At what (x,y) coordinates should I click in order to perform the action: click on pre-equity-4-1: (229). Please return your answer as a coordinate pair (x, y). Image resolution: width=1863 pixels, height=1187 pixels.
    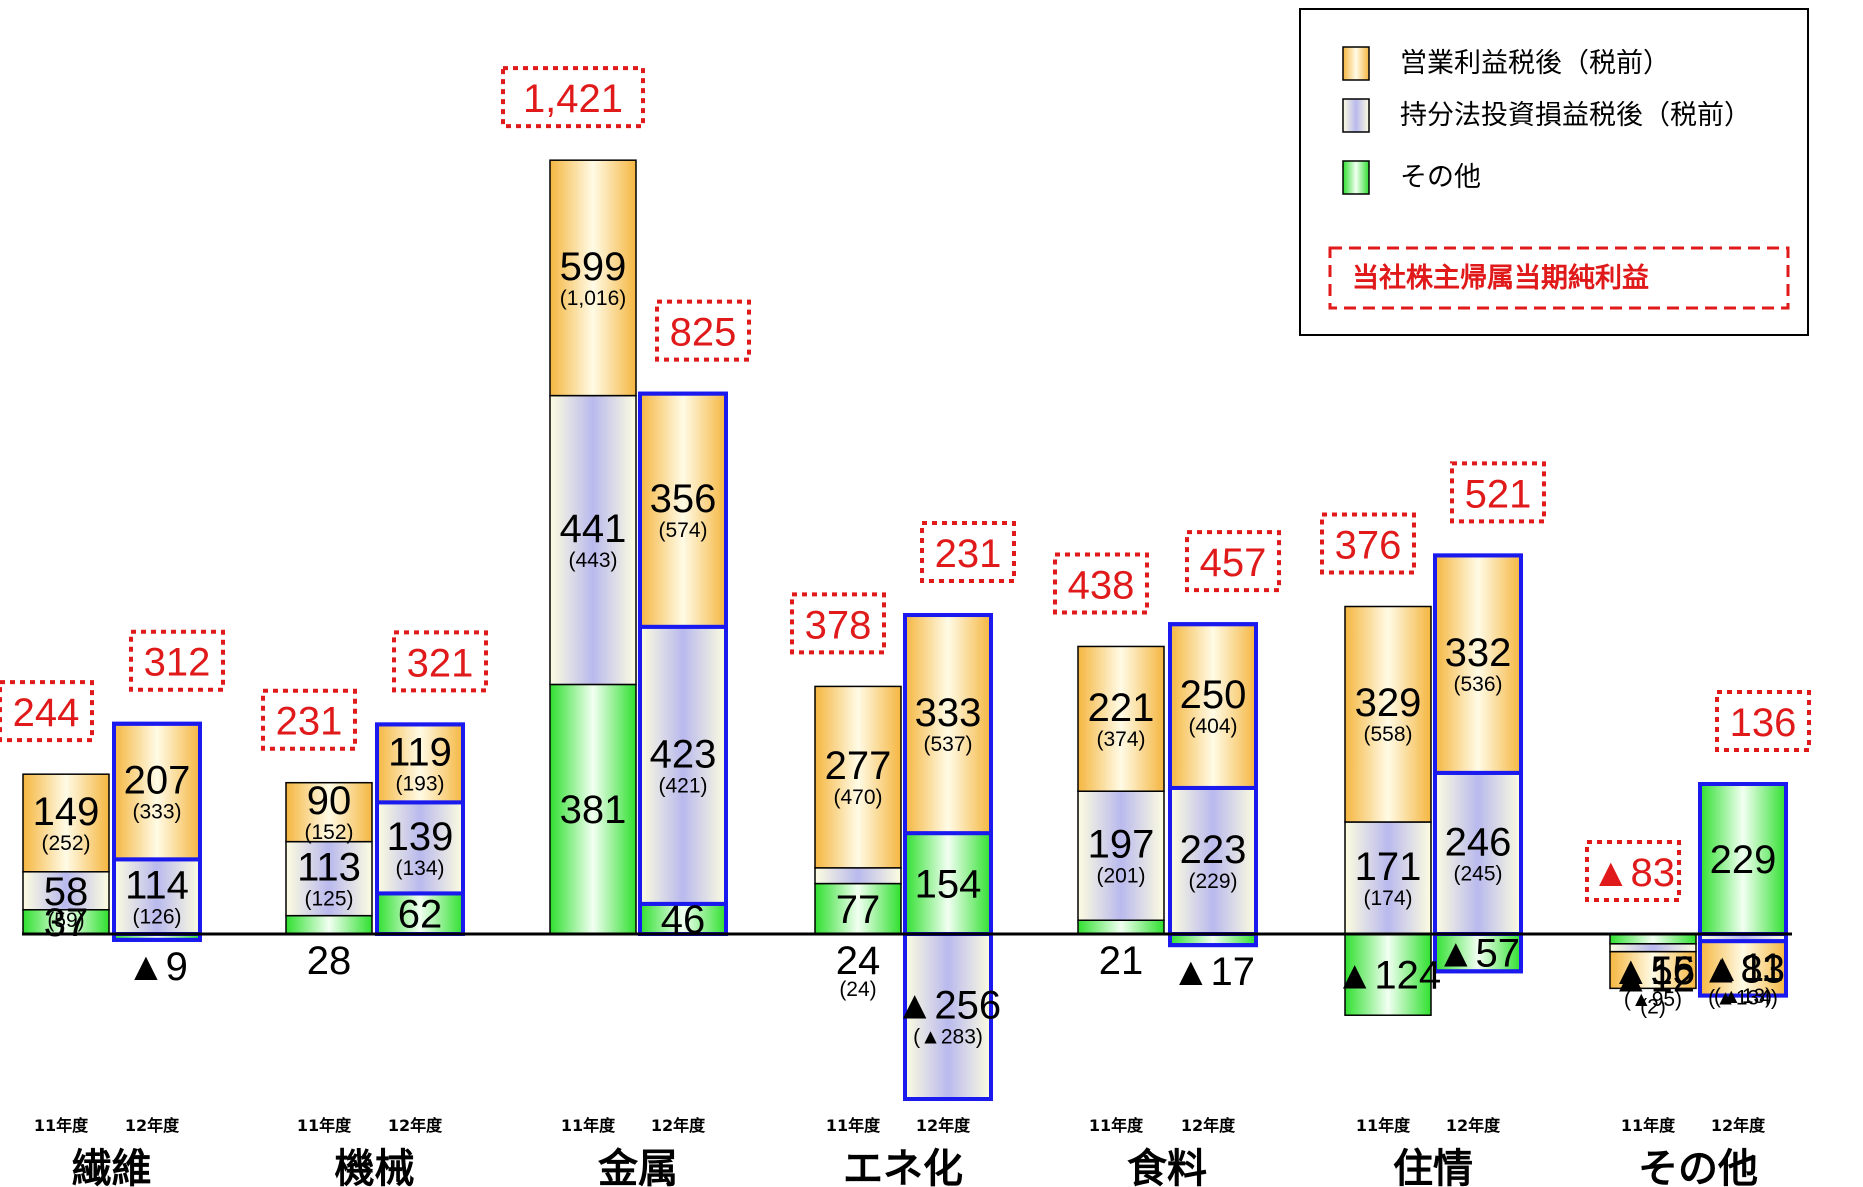
    Looking at the image, I should click on (1212, 881).